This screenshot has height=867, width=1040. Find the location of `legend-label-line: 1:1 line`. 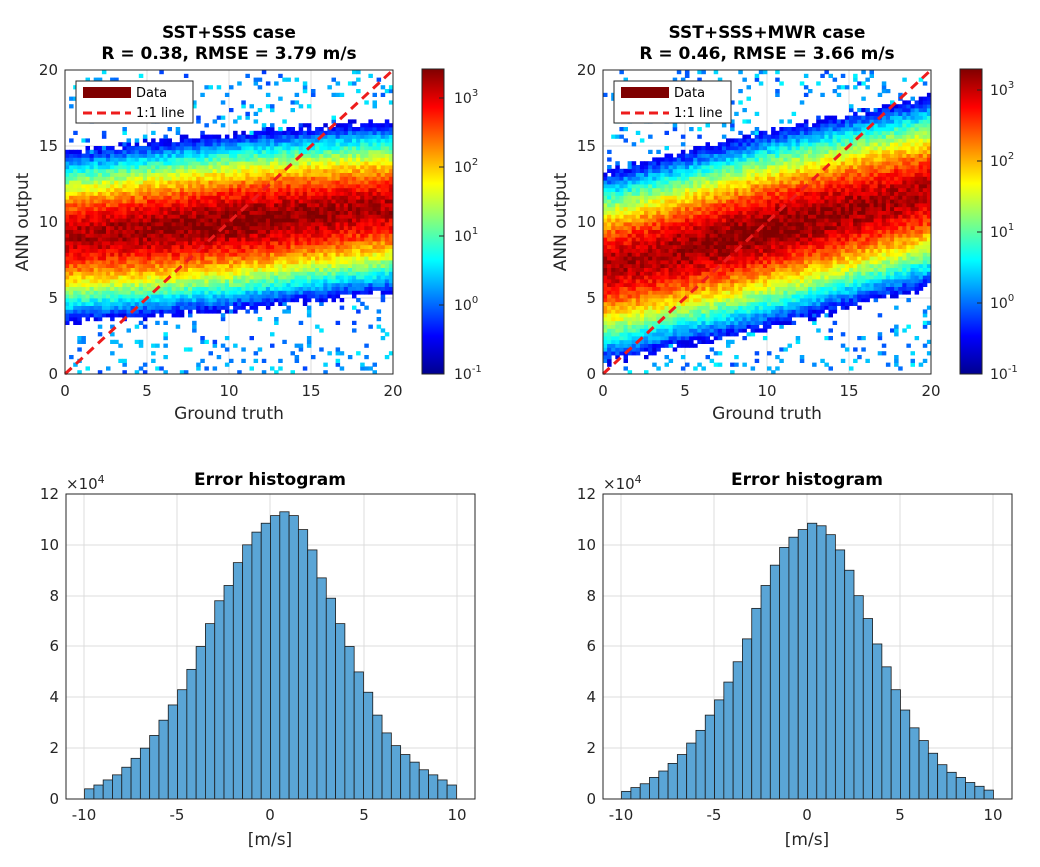

legend-label-line: 1:1 line is located at coordinates (160, 113).